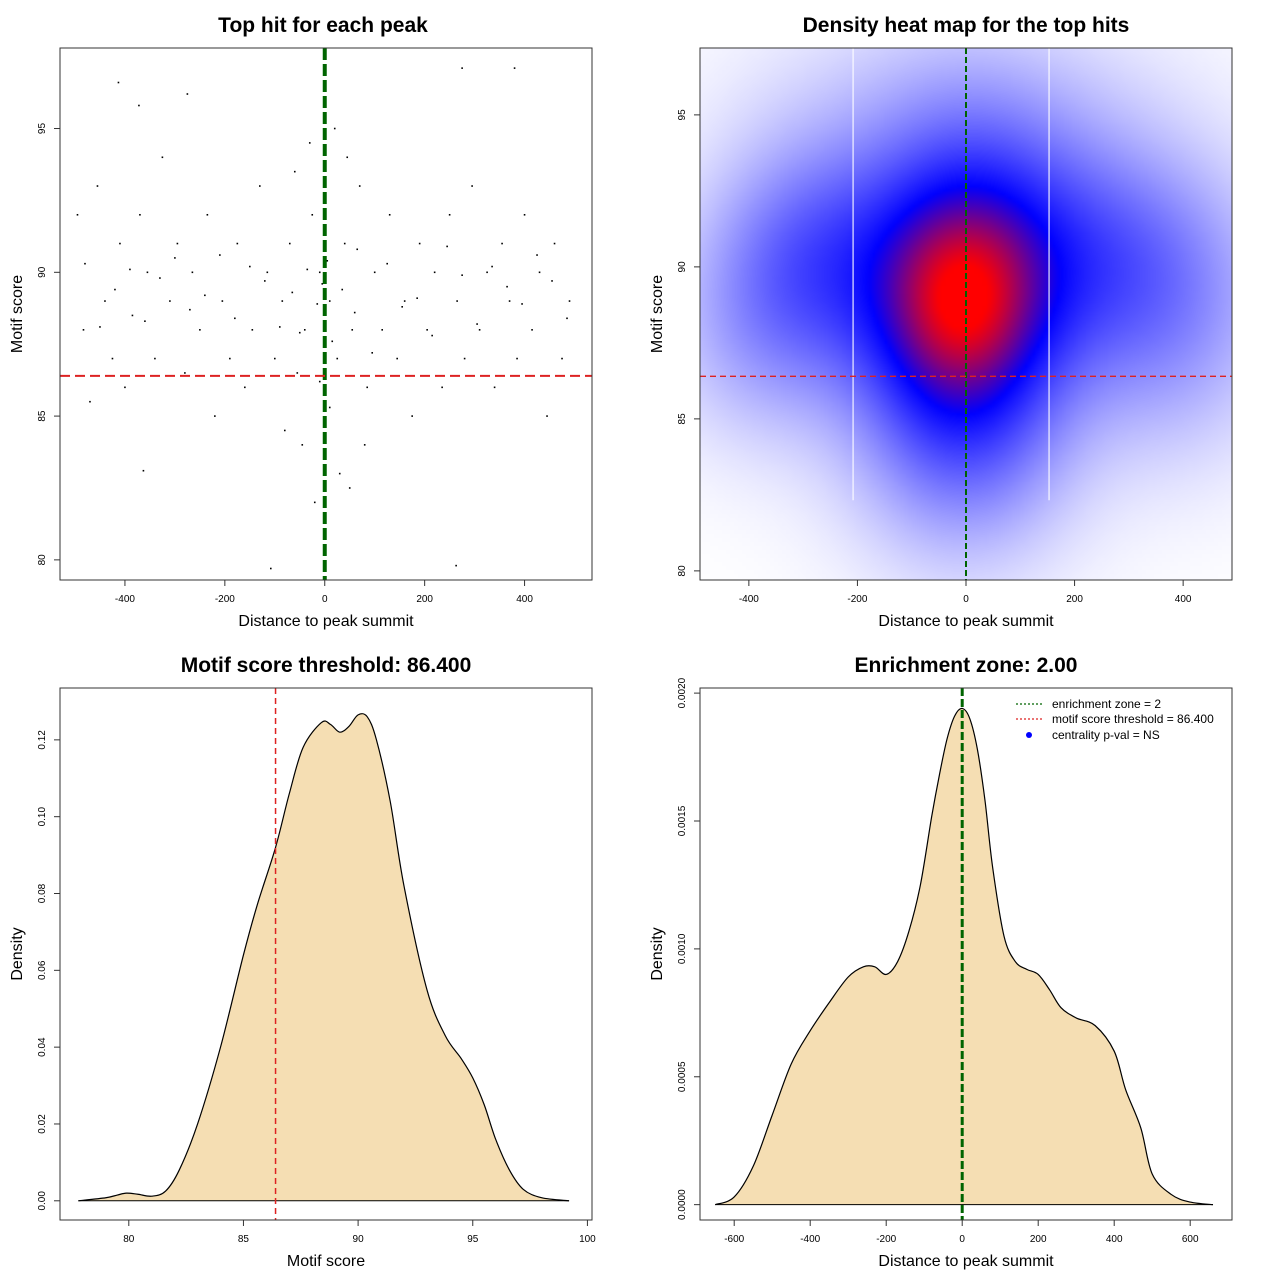 This screenshot has width=1280, height=1280. I want to click on heatmap-y-tick-label: 95, so click(682, 115).